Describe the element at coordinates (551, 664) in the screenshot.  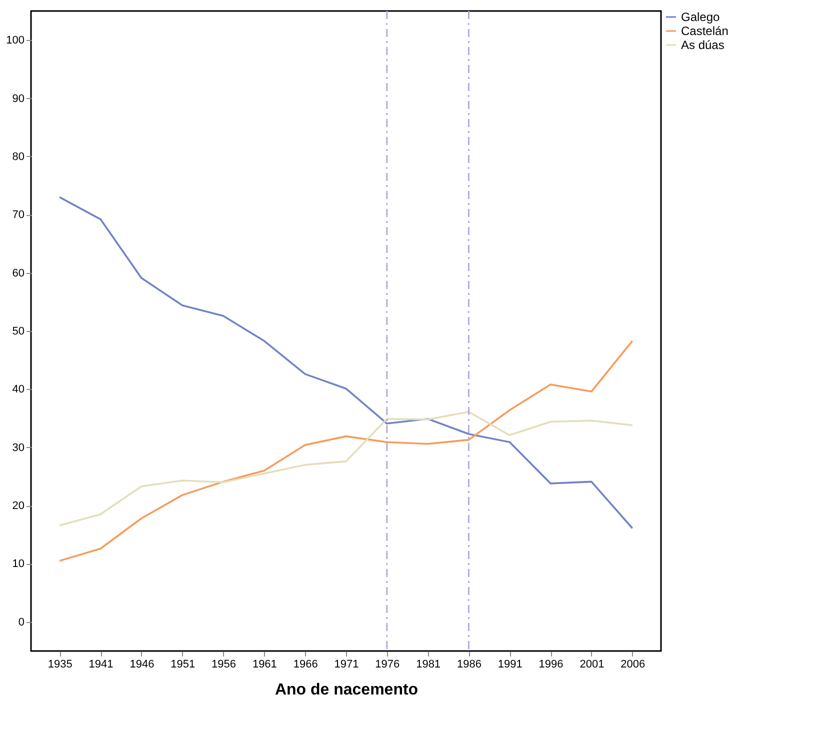
I see `x-tick-label: 1996` at that location.